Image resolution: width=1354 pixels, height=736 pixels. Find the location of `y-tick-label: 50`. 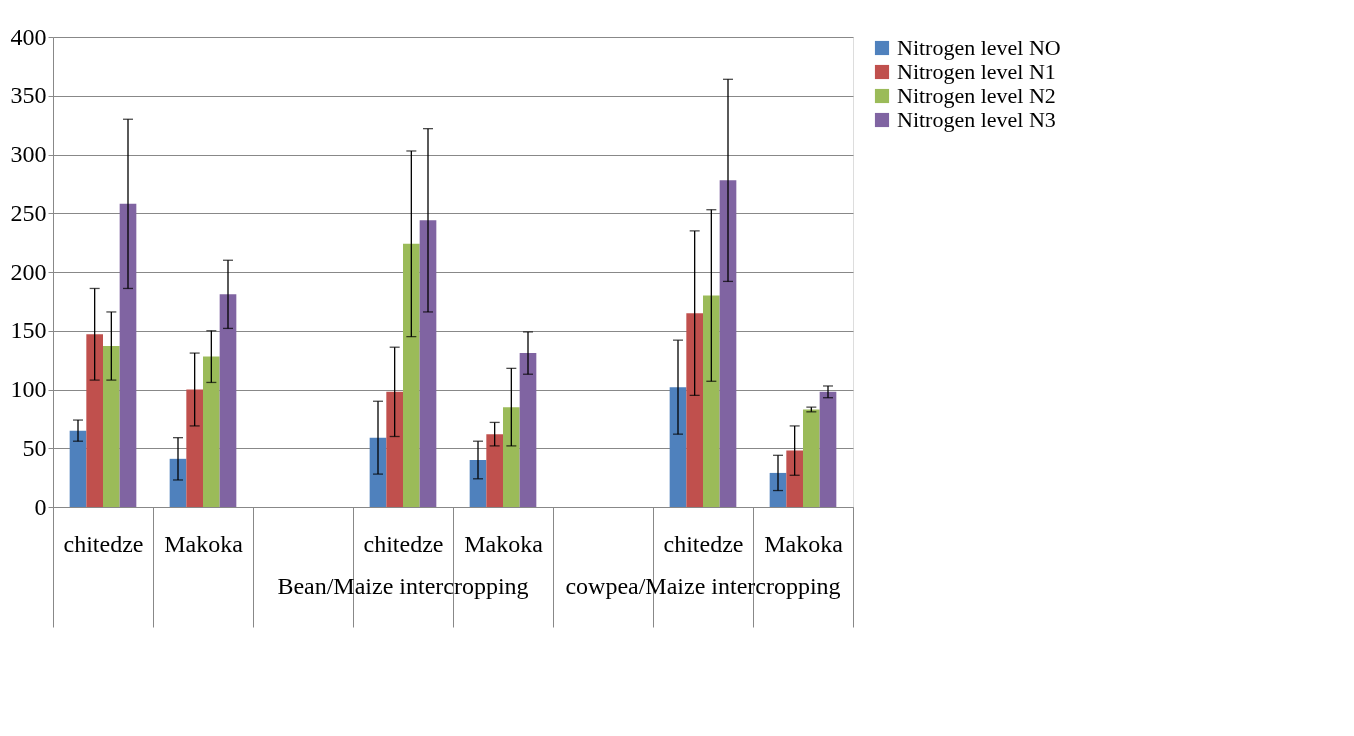

y-tick-label: 50 is located at coordinates (34, 447).